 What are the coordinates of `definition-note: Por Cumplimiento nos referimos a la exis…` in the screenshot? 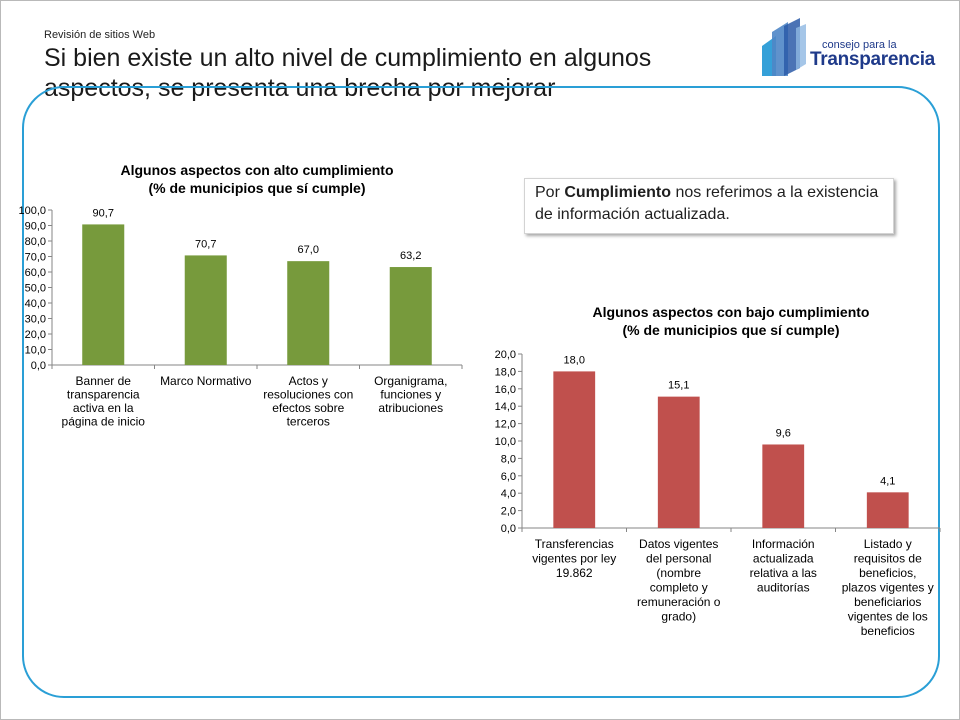 It's located at (709, 206).